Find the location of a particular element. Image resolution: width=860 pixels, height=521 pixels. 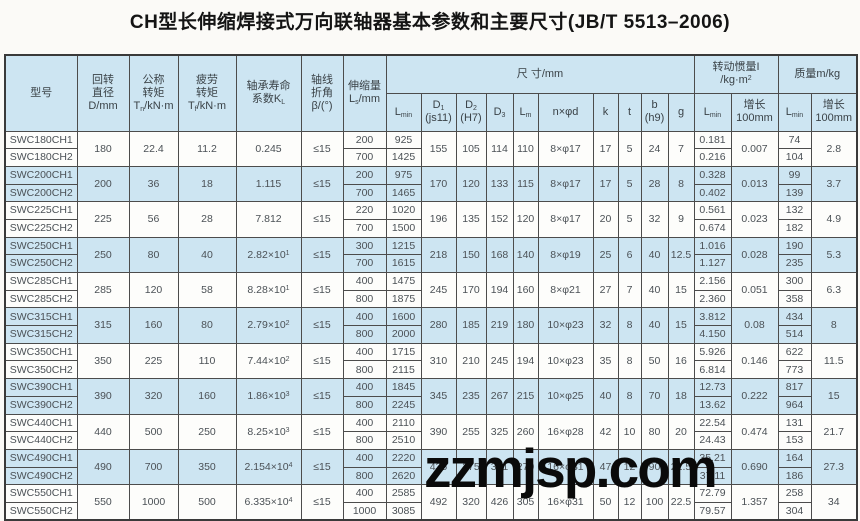

colgroup-mass: 质量m/kg is located at coordinates (817, 74).